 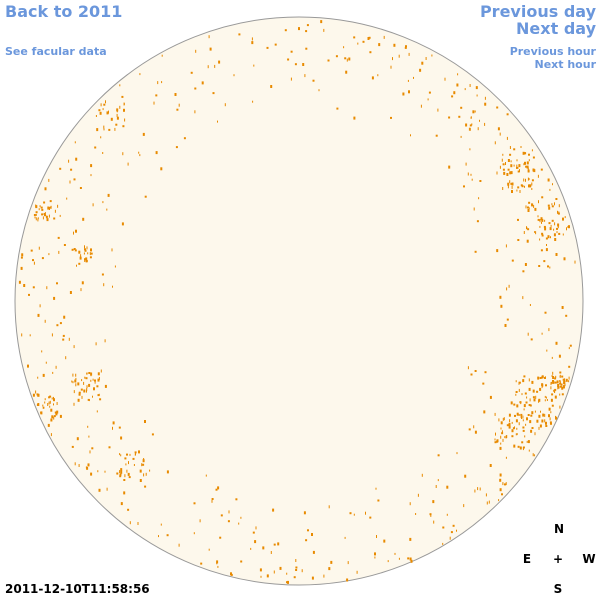 What do you see at coordinates (56, 51) in the screenshot?
I see `facular-data-link: See facular data` at bounding box center [56, 51].